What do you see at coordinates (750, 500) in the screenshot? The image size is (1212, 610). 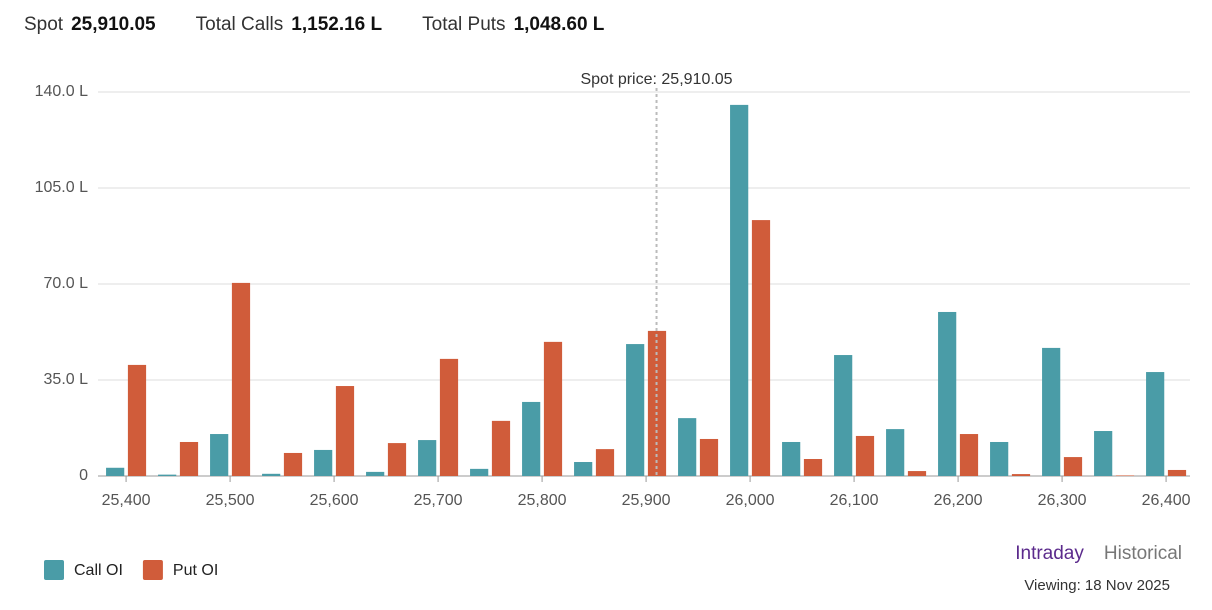 I see `x-tick-label: 26,000` at bounding box center [750, 500].